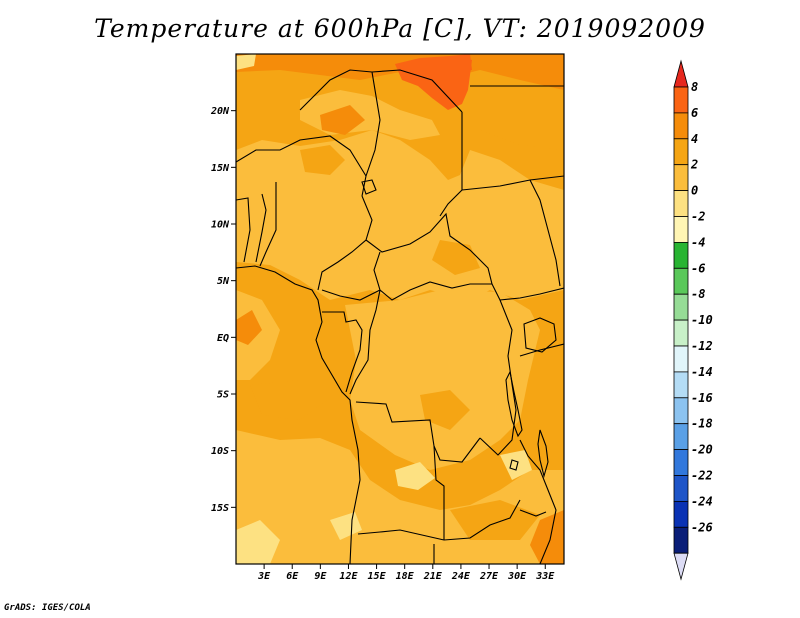 Image resolution: width=800 pixels, height=618 pixels. I want to click on border-tanzania, so click(541, 350).